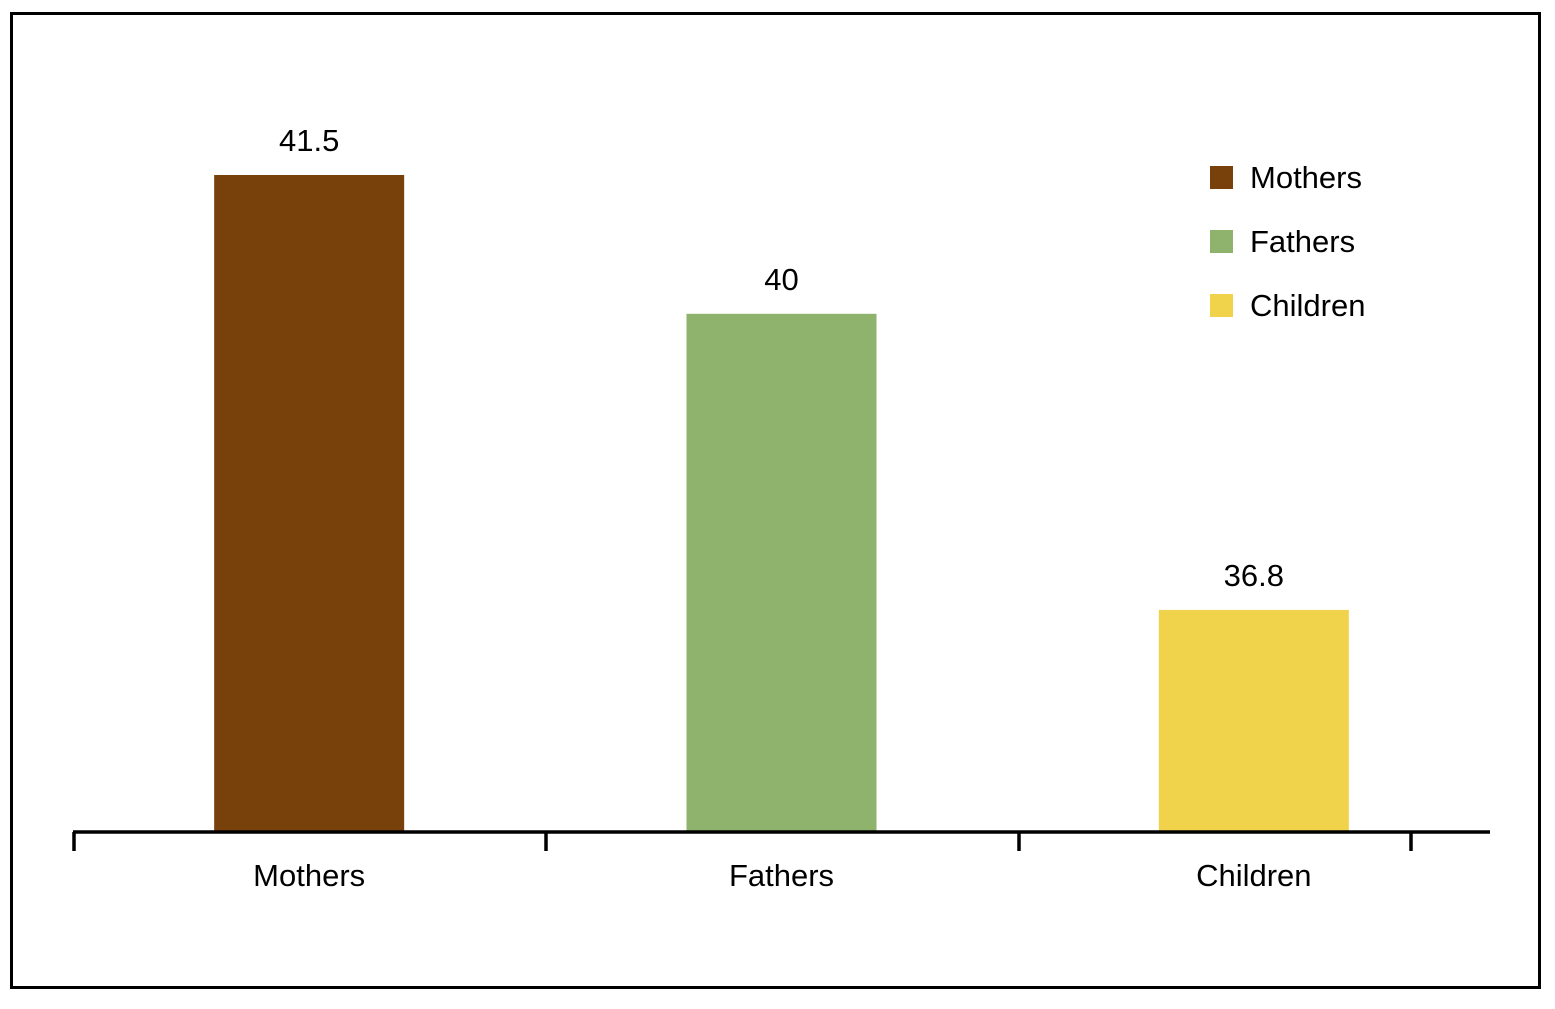 The height and width of the screenshot is (1009, 1555). Describe the element at coordinates (309, 503) in the screenshot. I see `bar-mothers` at that location.